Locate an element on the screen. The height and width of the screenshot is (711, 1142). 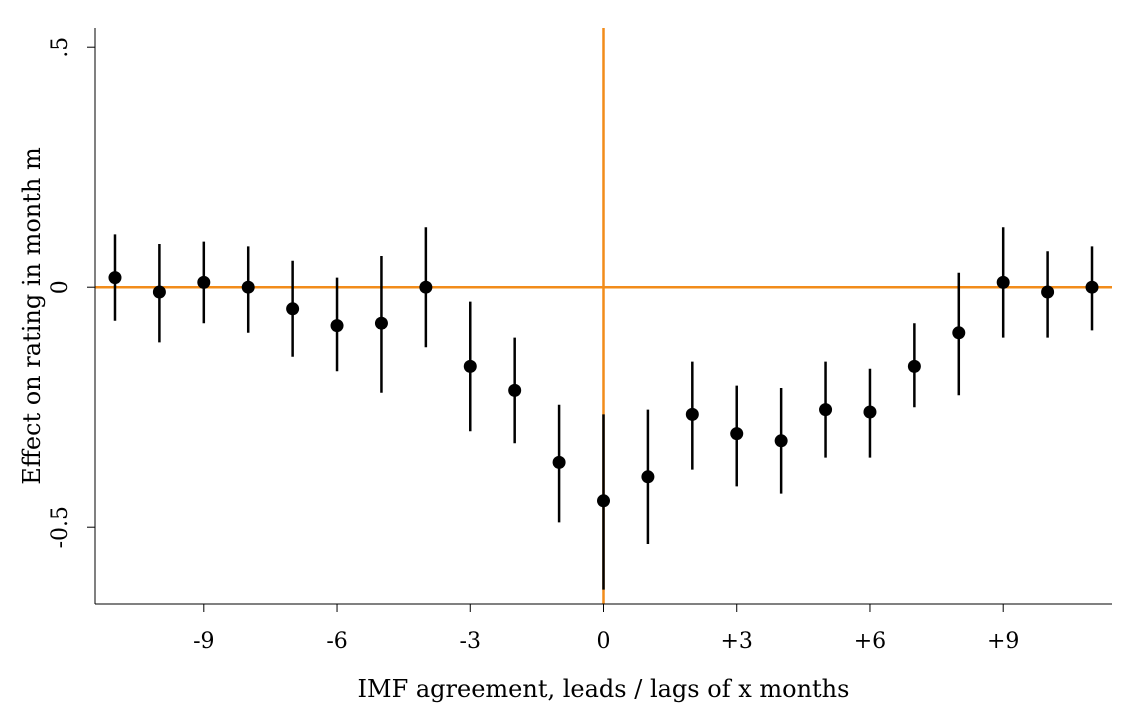
x-tick-label: 0 is located at coordinates (604, 641).